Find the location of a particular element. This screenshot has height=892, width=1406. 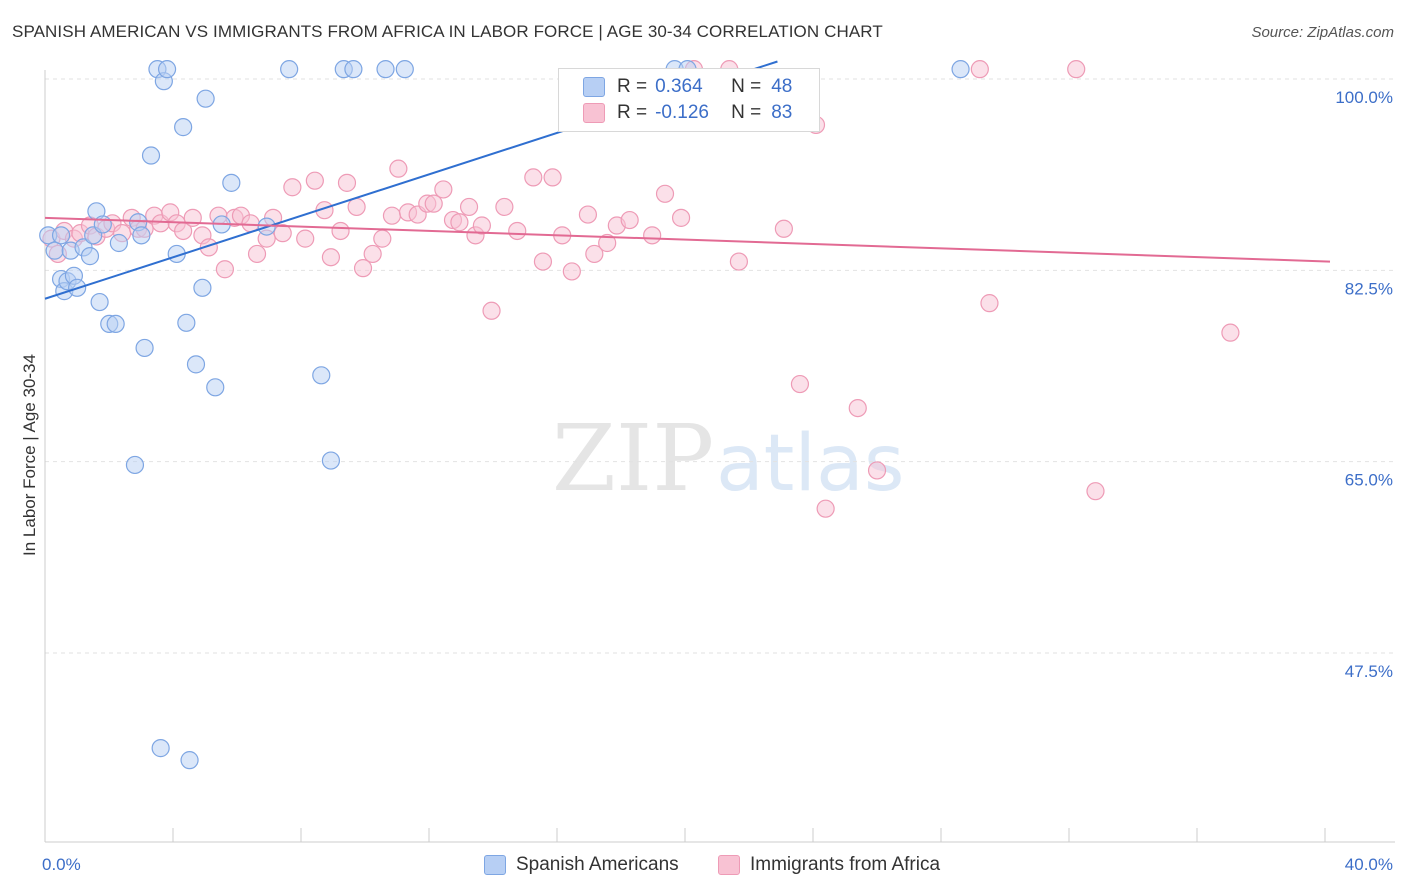

y-axis-title: In Labor Force | Age 30-34 is located at coordinates (29, 455).